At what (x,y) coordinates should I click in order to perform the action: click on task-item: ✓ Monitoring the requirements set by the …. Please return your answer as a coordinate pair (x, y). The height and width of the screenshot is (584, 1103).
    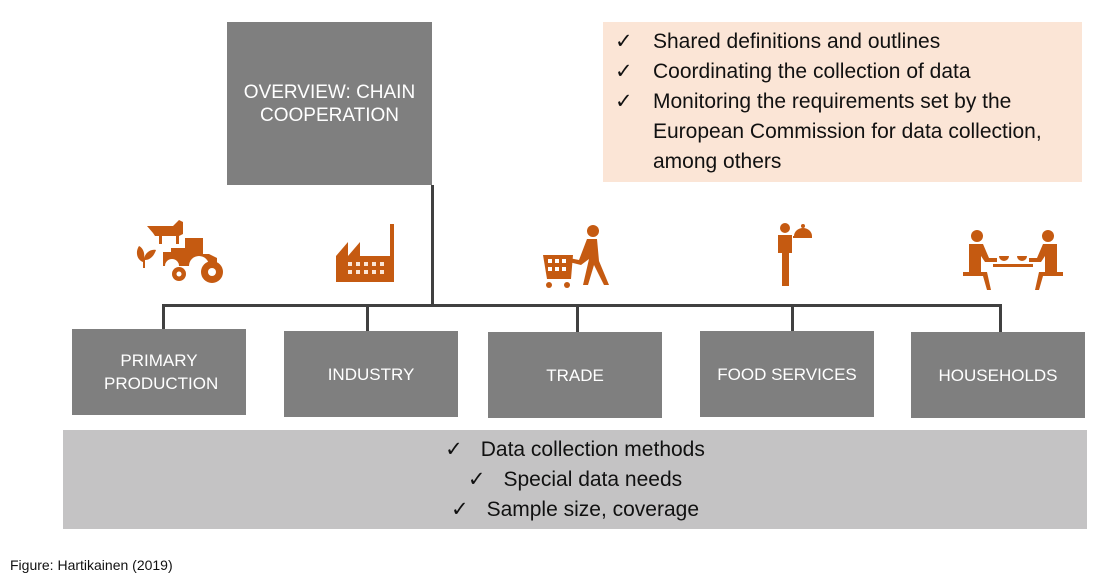
    Looking at the image, I should click on (848, 132).